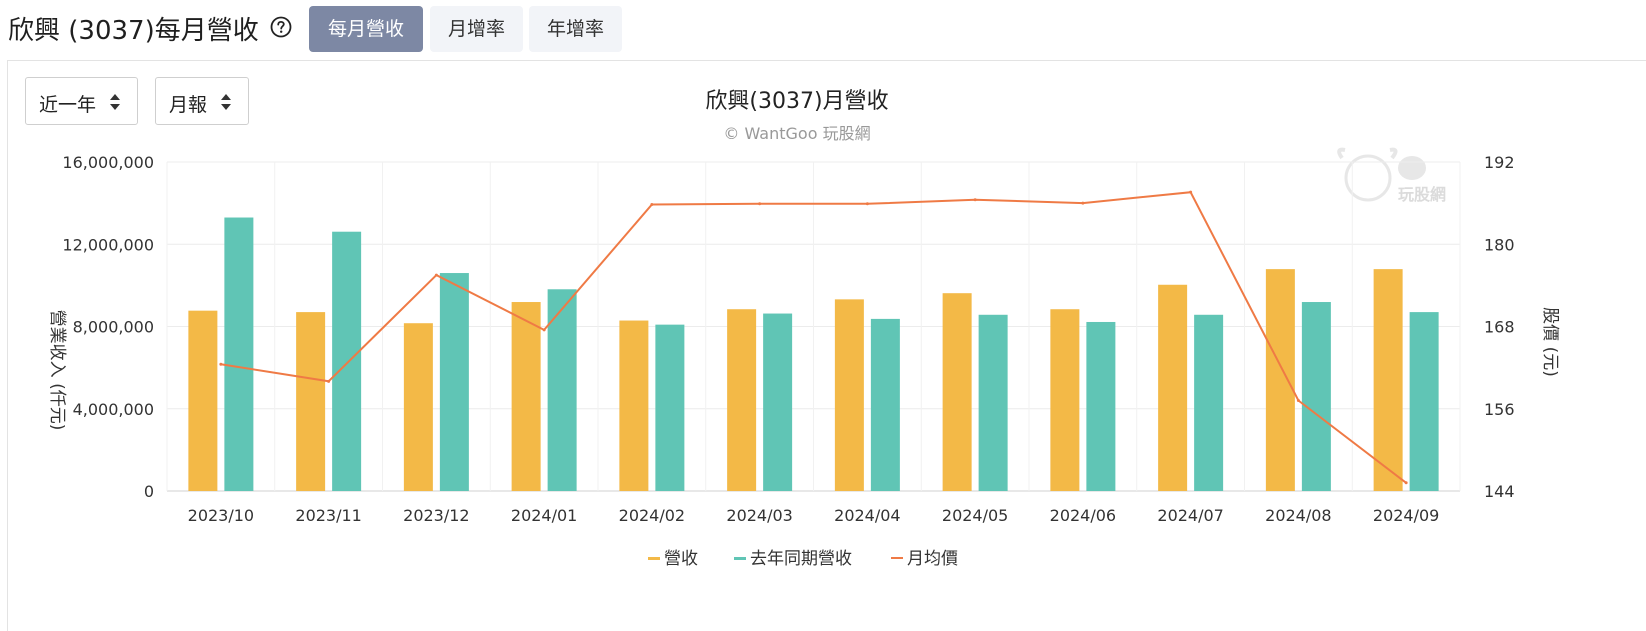  I want to click on left-axis: 0 4,000,000 8,000,000 12,000,000 16,000,000, so click(108, 327).